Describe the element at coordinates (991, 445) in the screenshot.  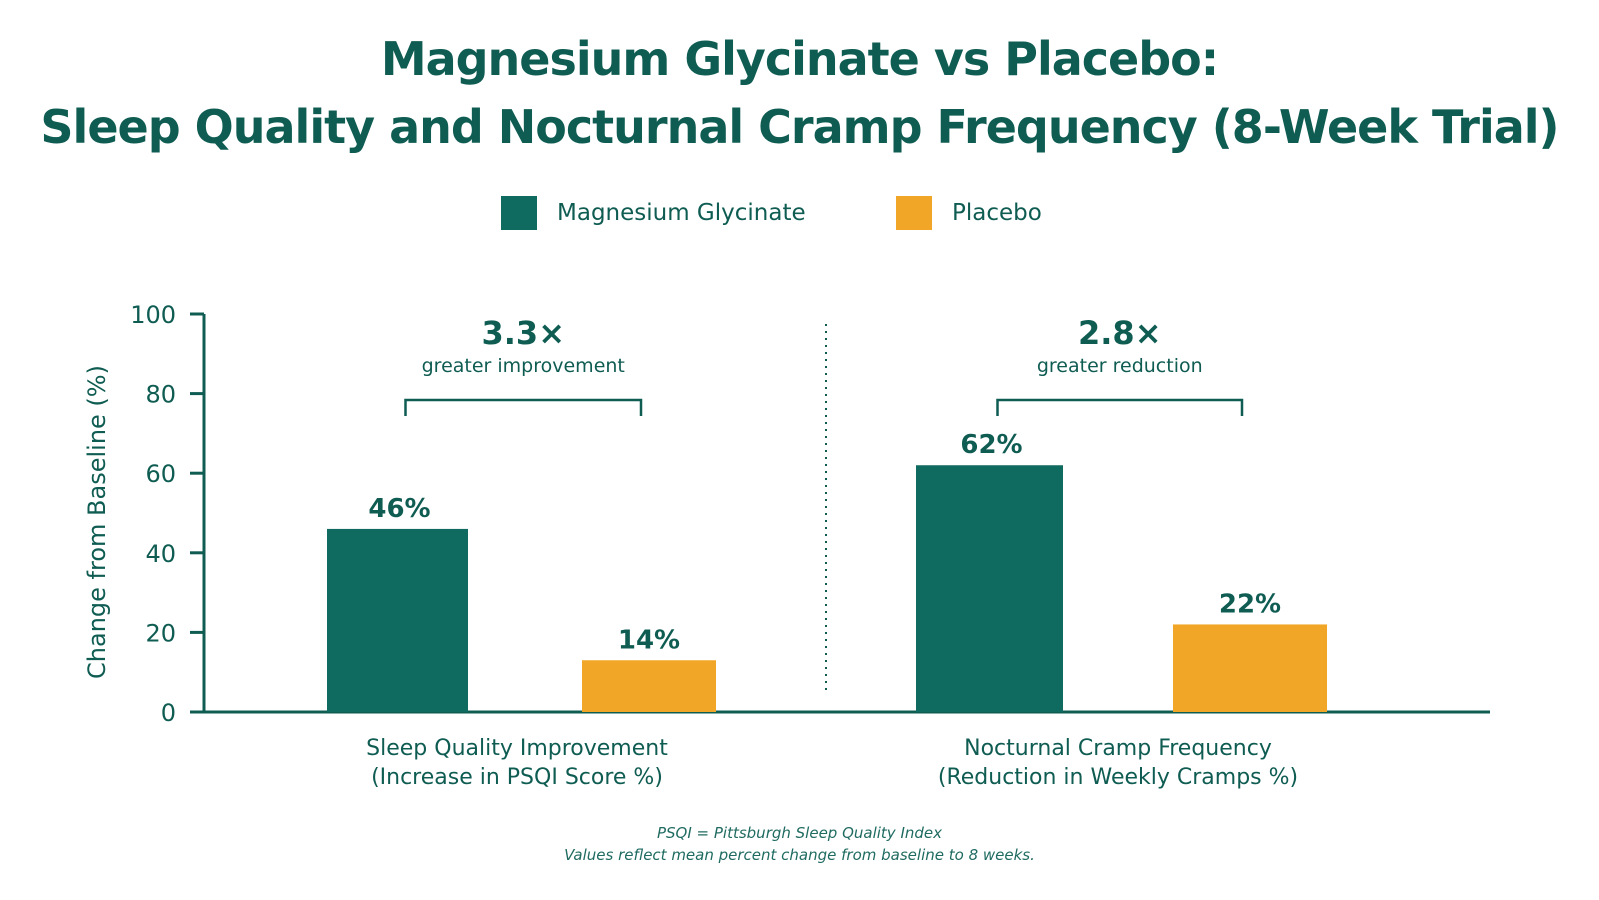
I see `data-label: 62%` at that location.